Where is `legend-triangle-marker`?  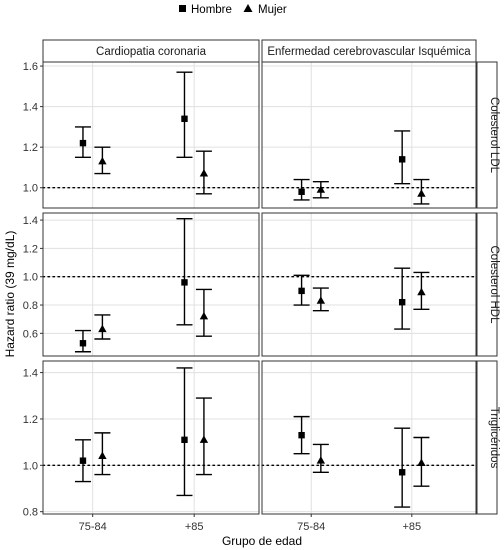 legend-triangle-marker is located at coordinates (248, 8).